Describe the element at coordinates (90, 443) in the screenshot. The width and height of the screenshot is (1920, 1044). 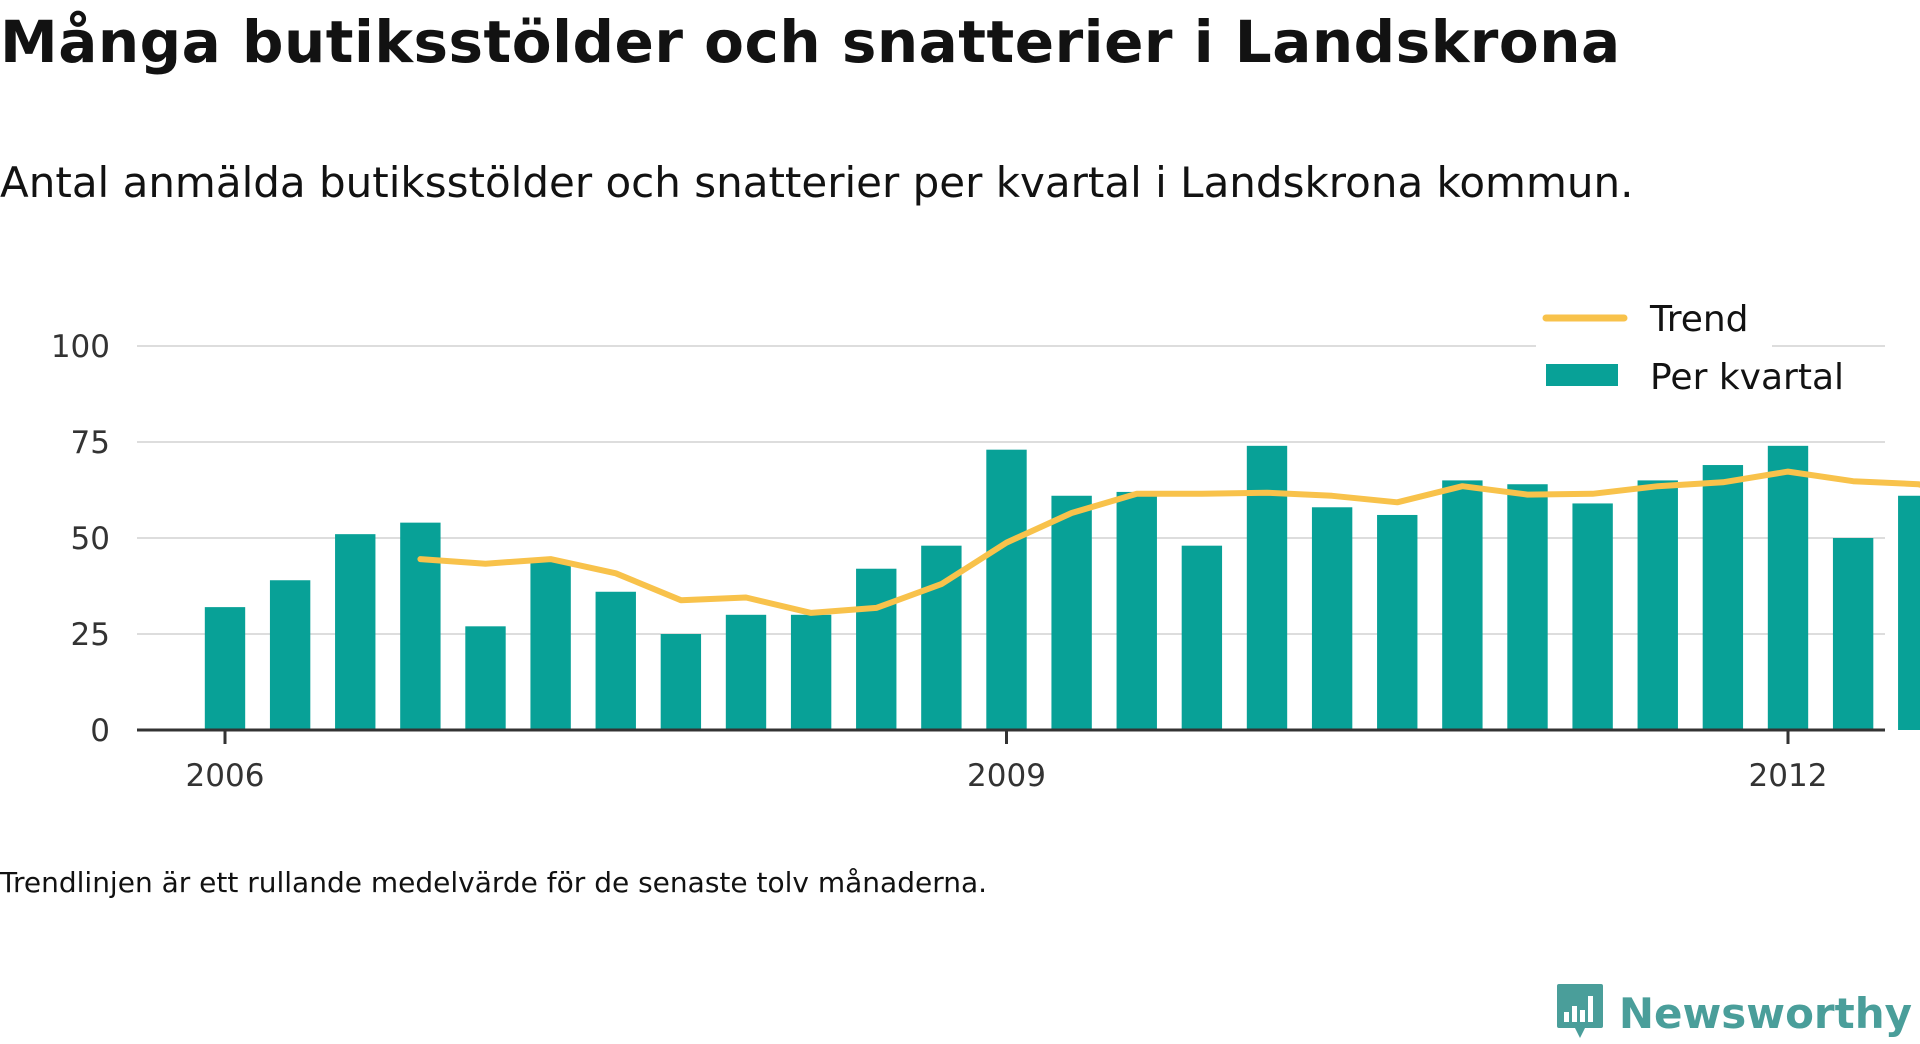
I see `y-tick-label: 75` at that location.